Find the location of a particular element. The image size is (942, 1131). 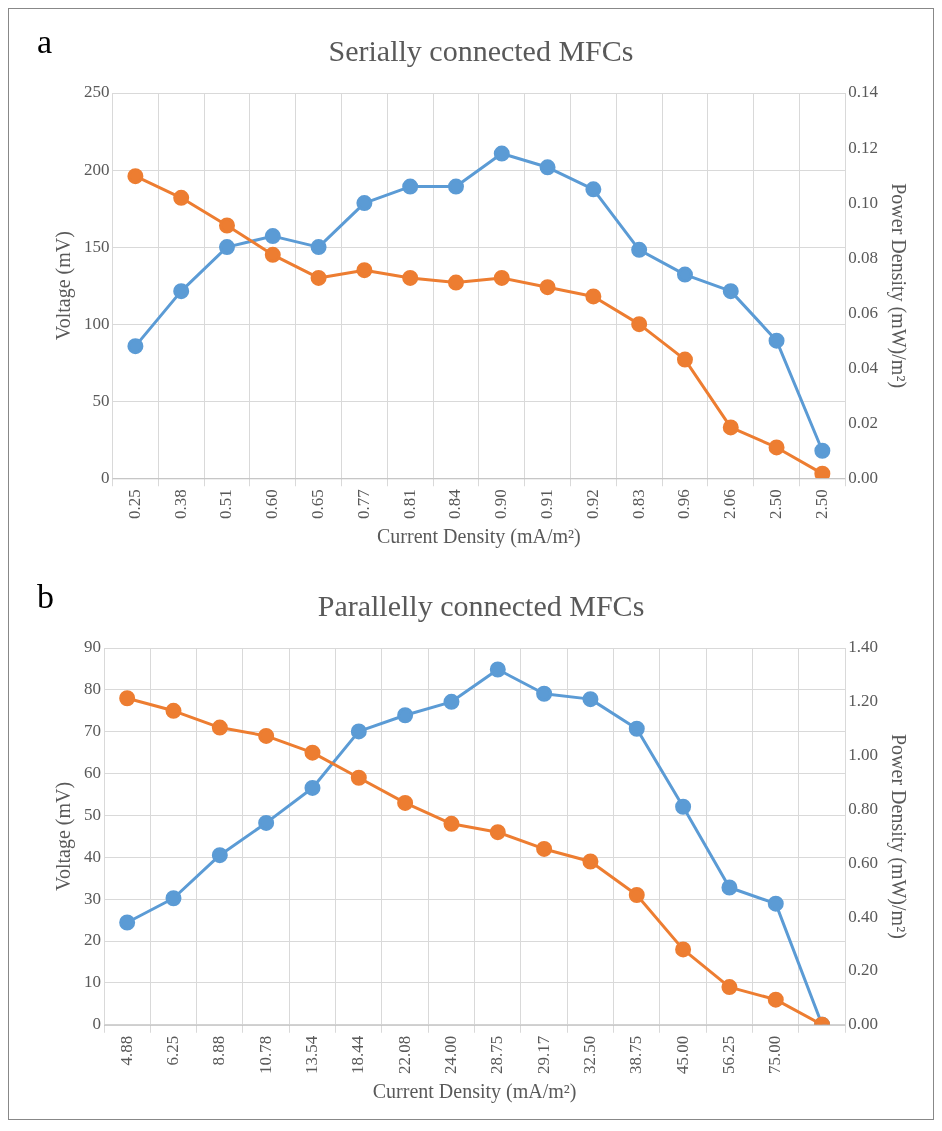

x-tick-label: 2.06 is located at coordinates (730, 504).